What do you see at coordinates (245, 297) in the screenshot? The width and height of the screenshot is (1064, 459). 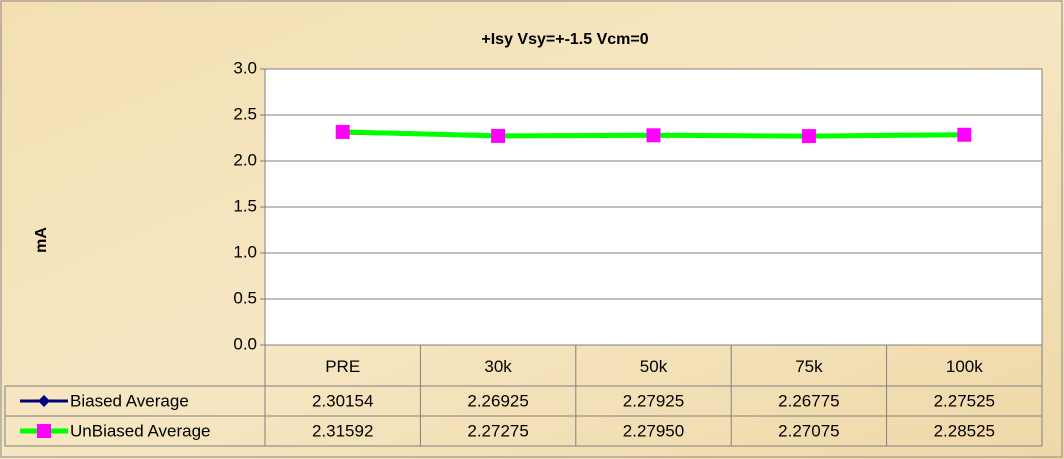 I see `y-tick-label: 0.5` at bounding box center [245, 297].